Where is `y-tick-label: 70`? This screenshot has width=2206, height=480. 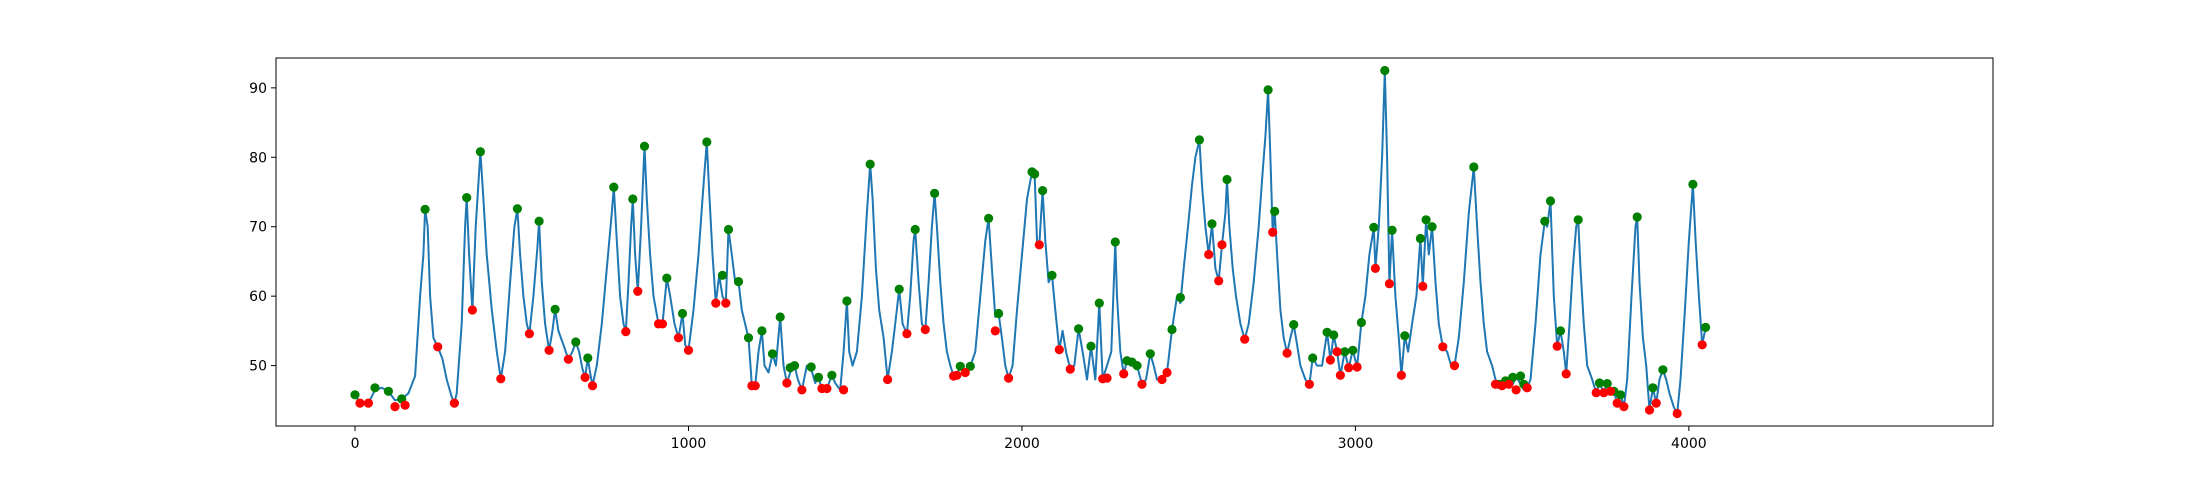 y-tick-label: 70 is located at coordinates (258, 228).